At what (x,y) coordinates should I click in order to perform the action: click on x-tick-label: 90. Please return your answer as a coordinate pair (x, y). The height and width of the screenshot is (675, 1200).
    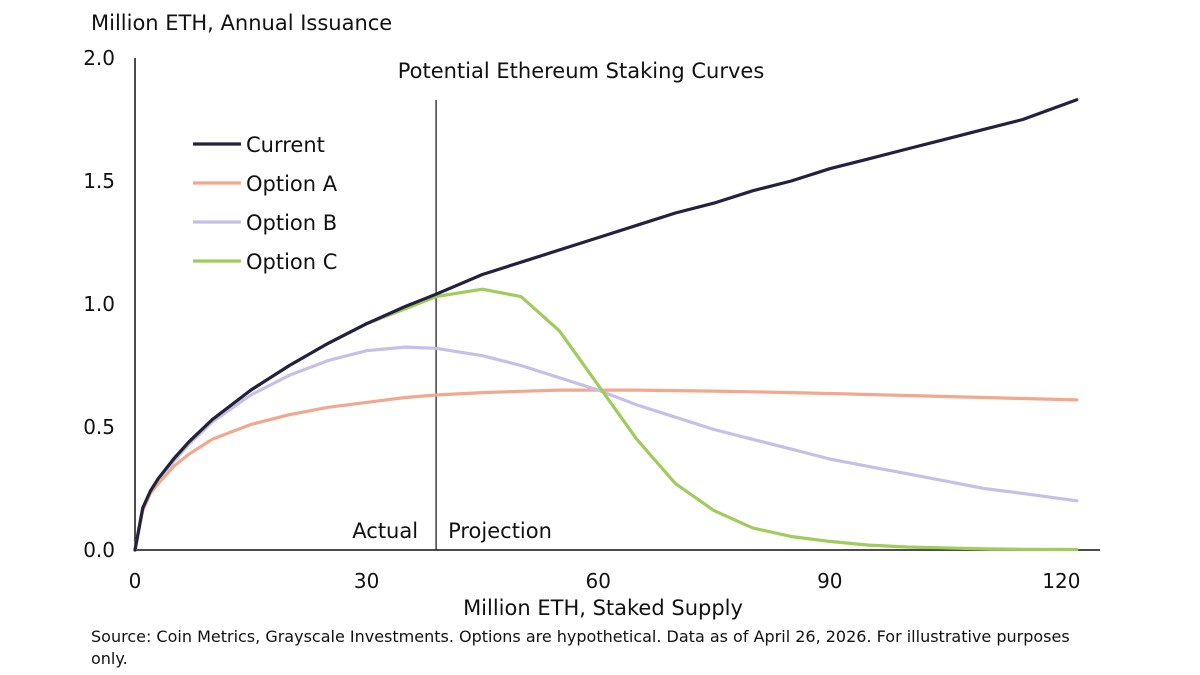
    Looking at the image, I should click on (829, 581).